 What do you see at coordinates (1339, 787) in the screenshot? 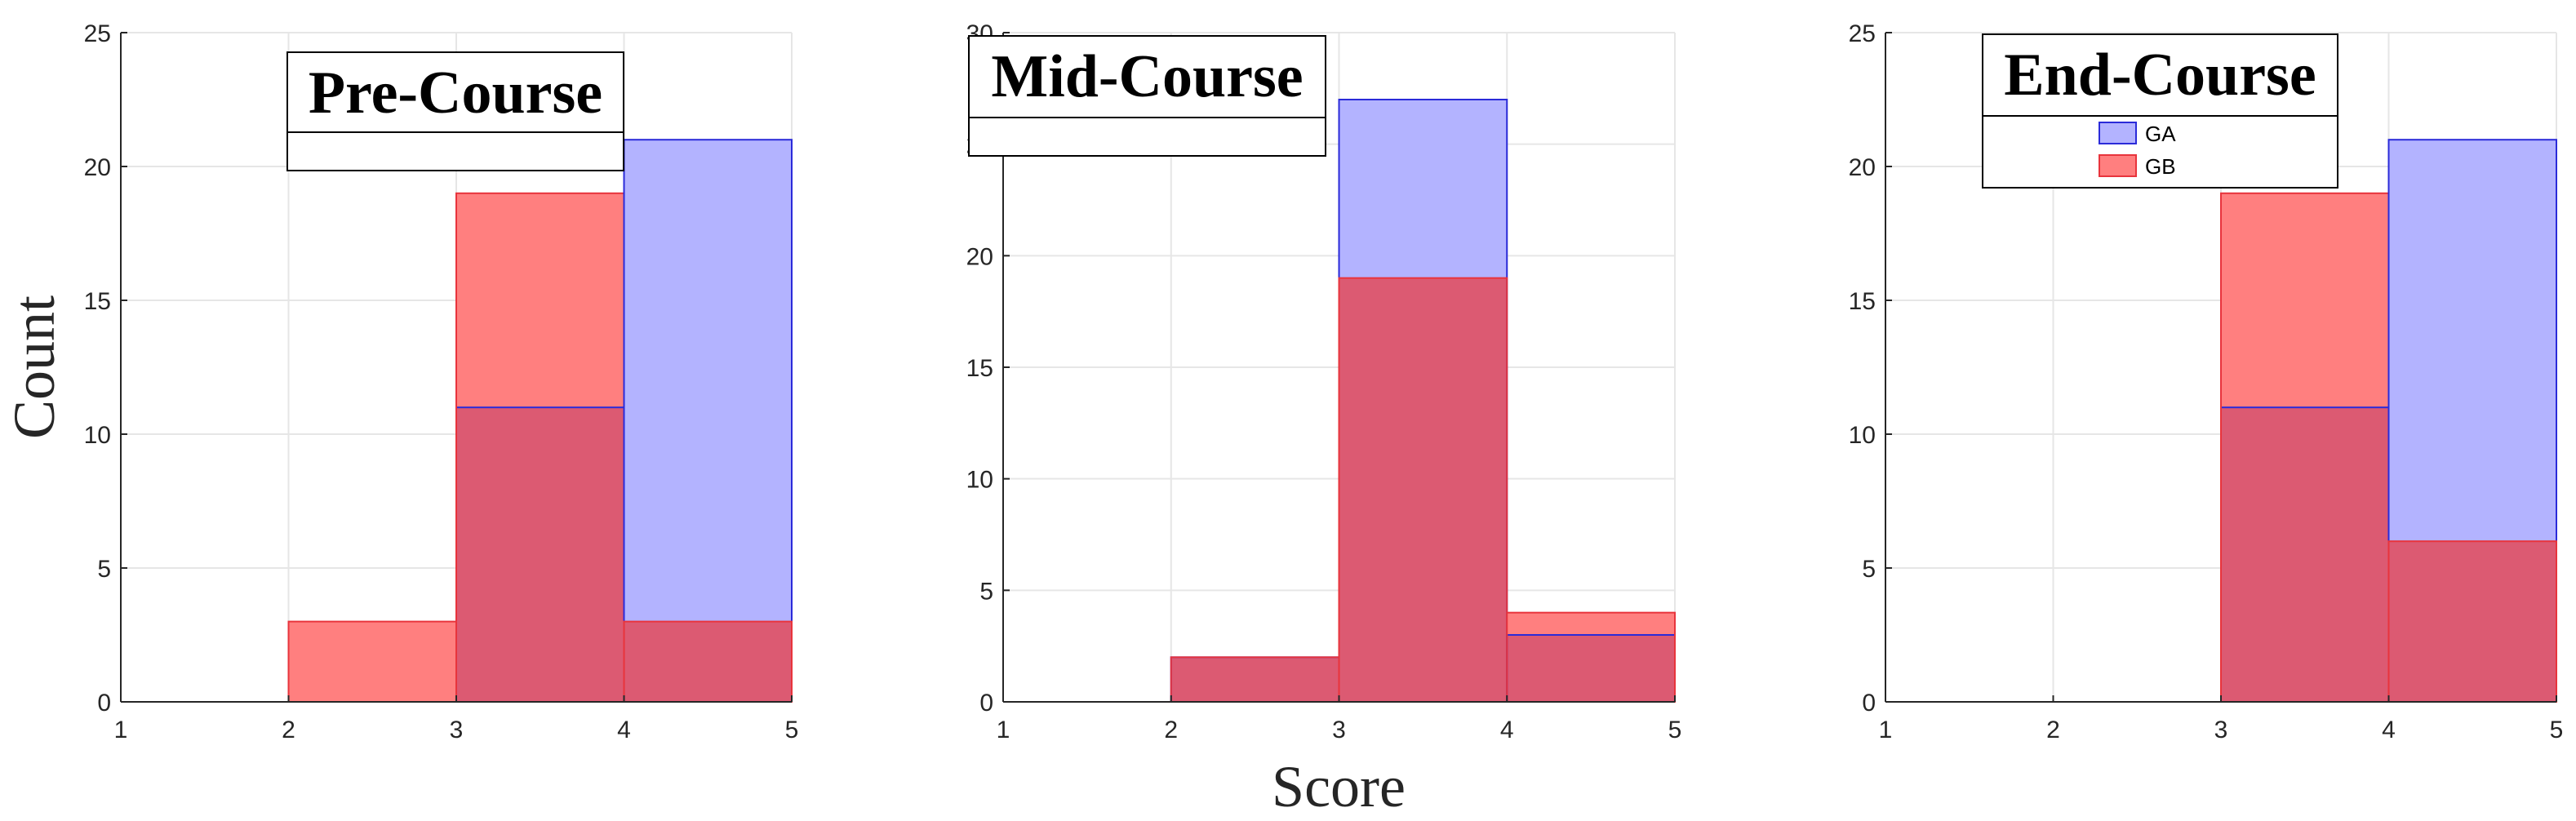
I see `x-axis-label: Score` at bounding box center [1339, 787].